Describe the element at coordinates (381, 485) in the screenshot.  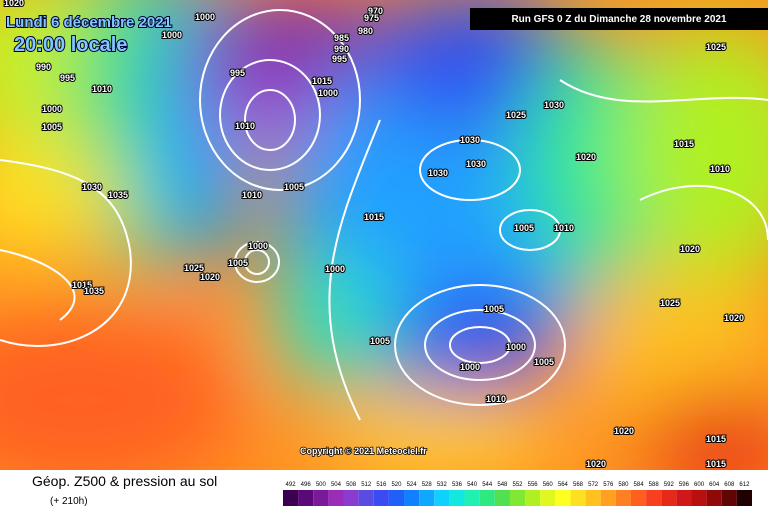
I see `legend-tick: 516` at that location.